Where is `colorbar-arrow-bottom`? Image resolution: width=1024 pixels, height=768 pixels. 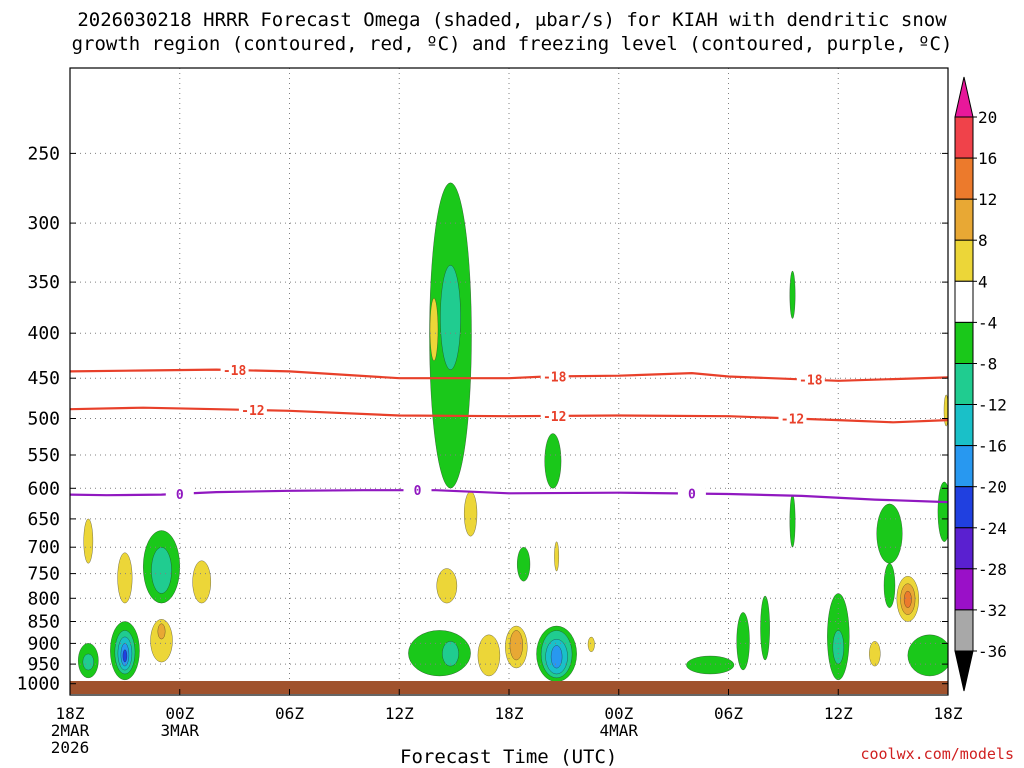
colorbar-arrow-bottom is located at coordinates (964, 671).